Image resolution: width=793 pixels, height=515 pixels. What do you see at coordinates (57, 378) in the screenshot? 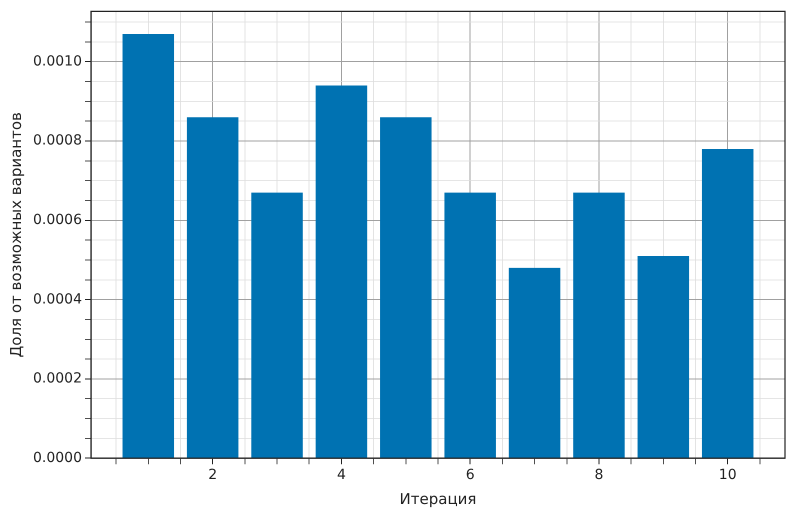
I see `y-tick-label: 0.0002` at bounding box center [57, 378].